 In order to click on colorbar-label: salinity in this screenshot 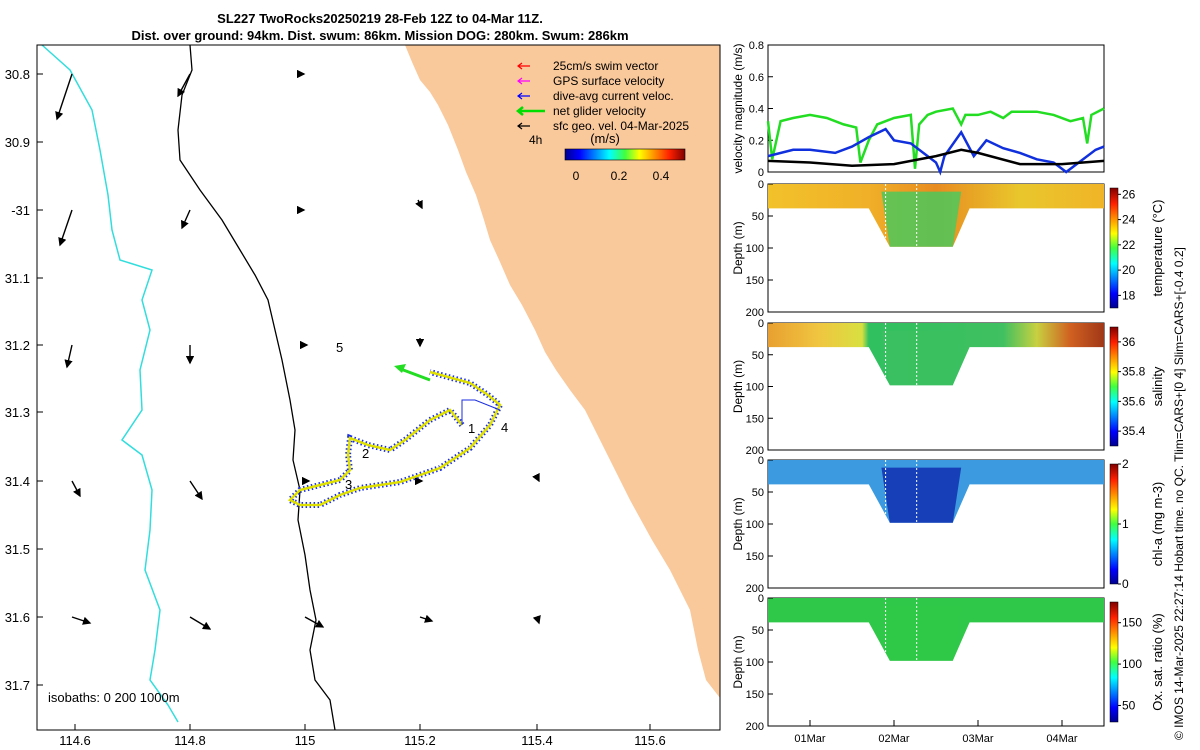, I will do `click(1157, 386)`.